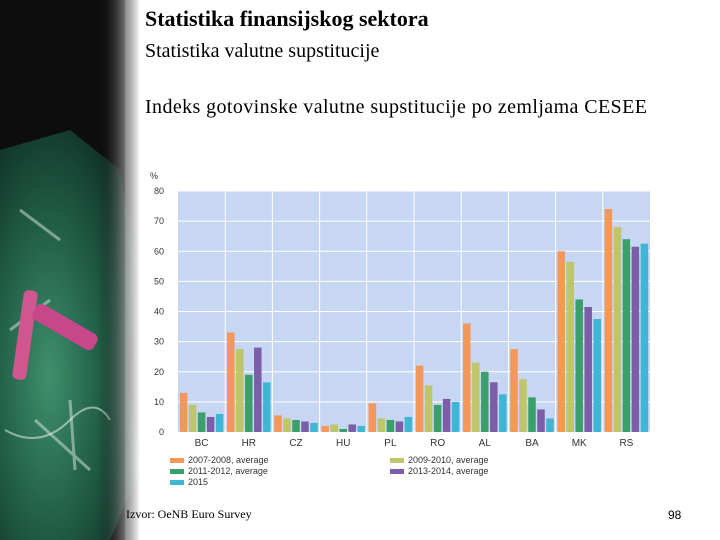  I want to click on x-tick-label: BA, so click(532, 443).